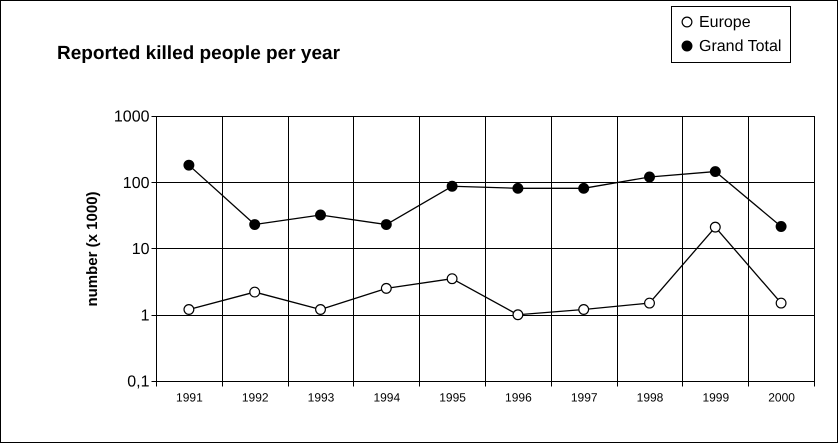 This screenshot has width=838, height=443. What do you see at coordinates (740, 46) in the screenshot?
I see `legend-label: Grand Total` at bounding box center [740, 46].